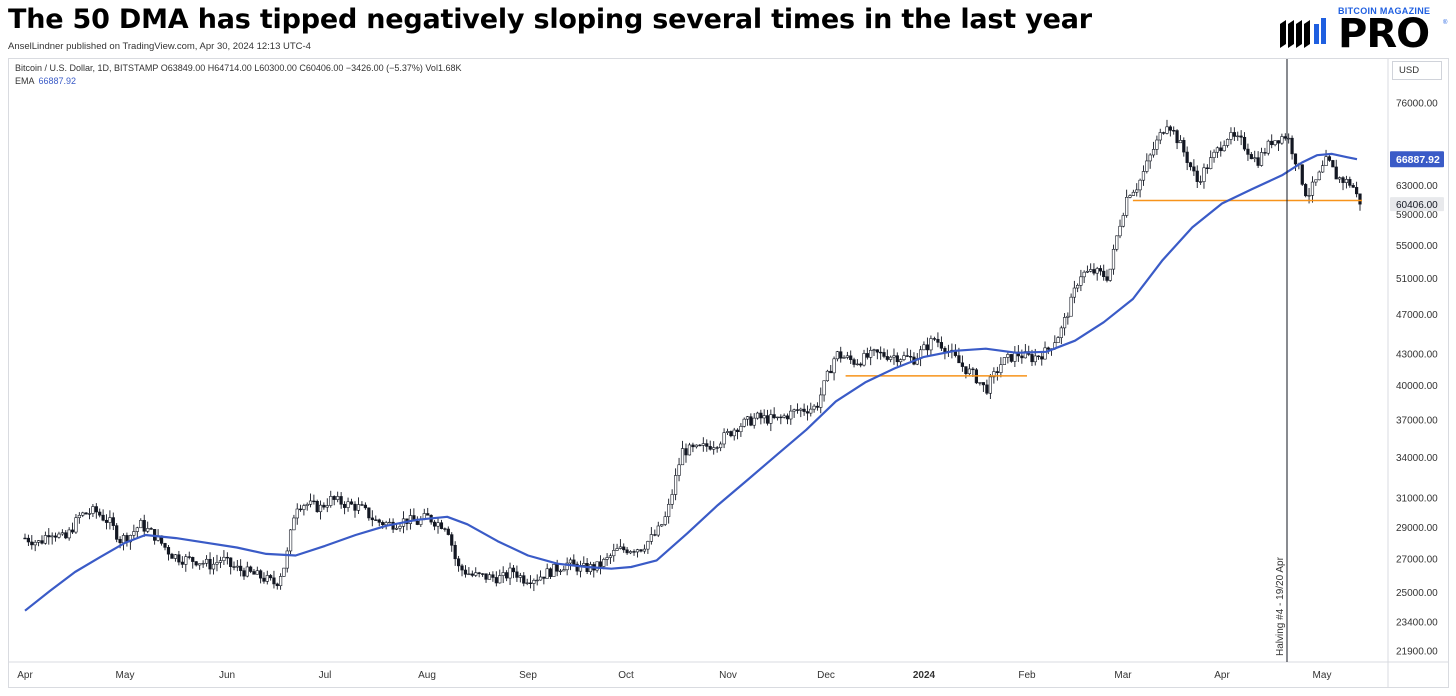 The image size is (1456, 696). Describe the element at coordinates (1417, 159) in the screenshot. I see `ema-price-badge` at that location.